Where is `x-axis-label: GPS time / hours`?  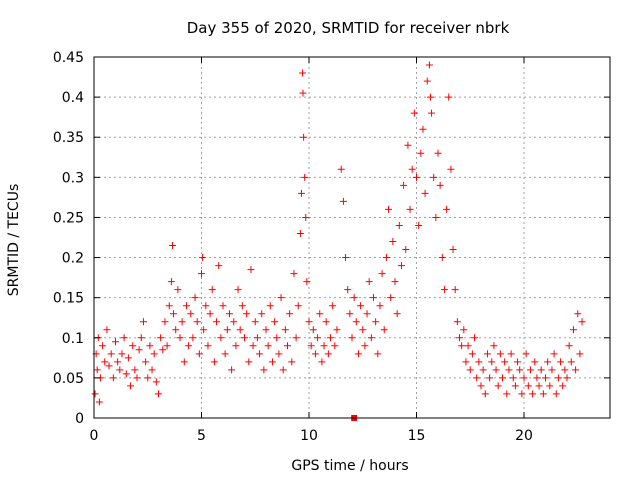 x-axis-label: GPS time / hours is located at coordinates (349, 466).